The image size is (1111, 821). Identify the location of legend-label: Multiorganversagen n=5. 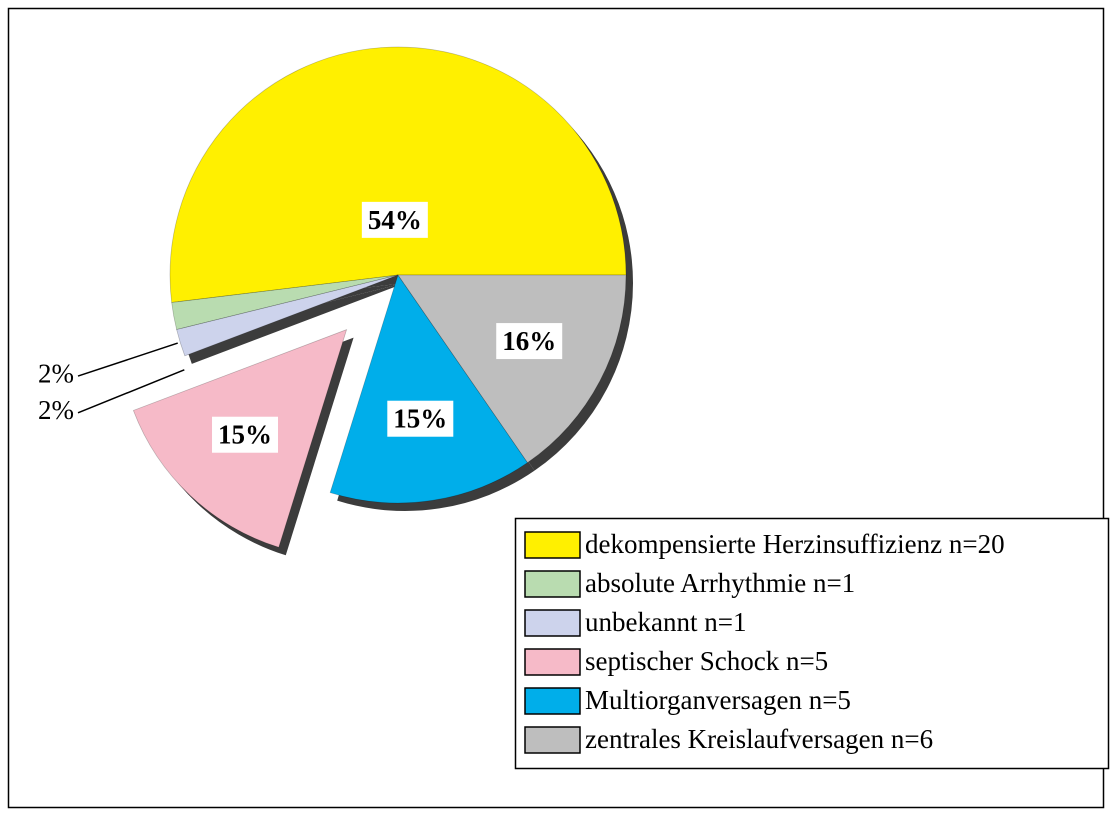
(718, 700).